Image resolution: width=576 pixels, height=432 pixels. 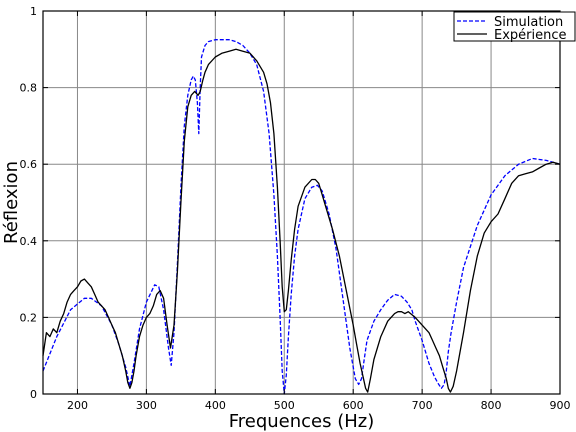 What do you see at coordinates (77, 405) in the screenshot?
I see `x-tick-label: 200` at bounding box center [77, 405].